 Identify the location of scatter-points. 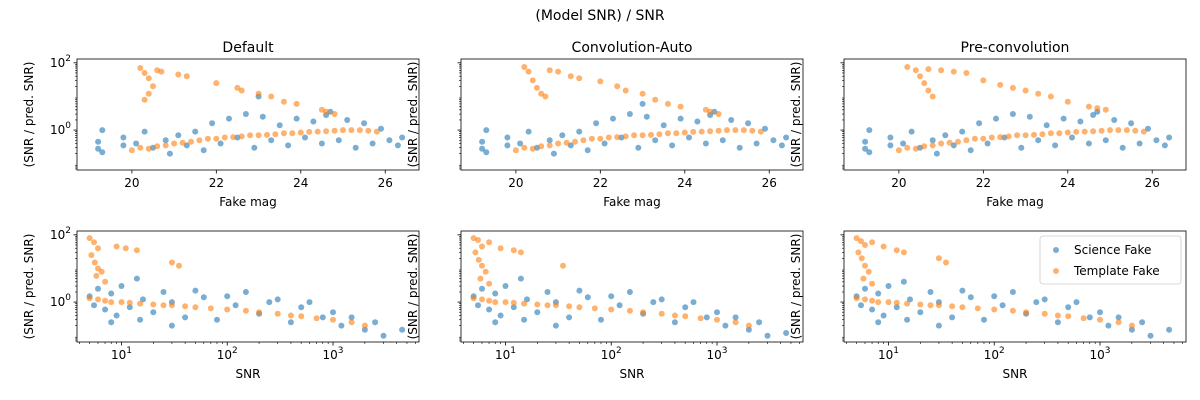
(630, 287).